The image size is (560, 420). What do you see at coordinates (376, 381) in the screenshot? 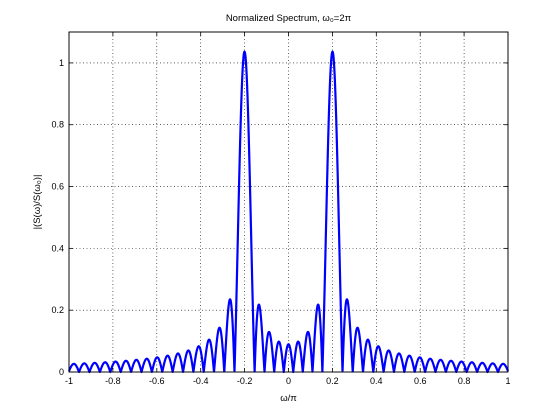
I see `x-tick-label: 0.4` at bounding box center [376, 381].